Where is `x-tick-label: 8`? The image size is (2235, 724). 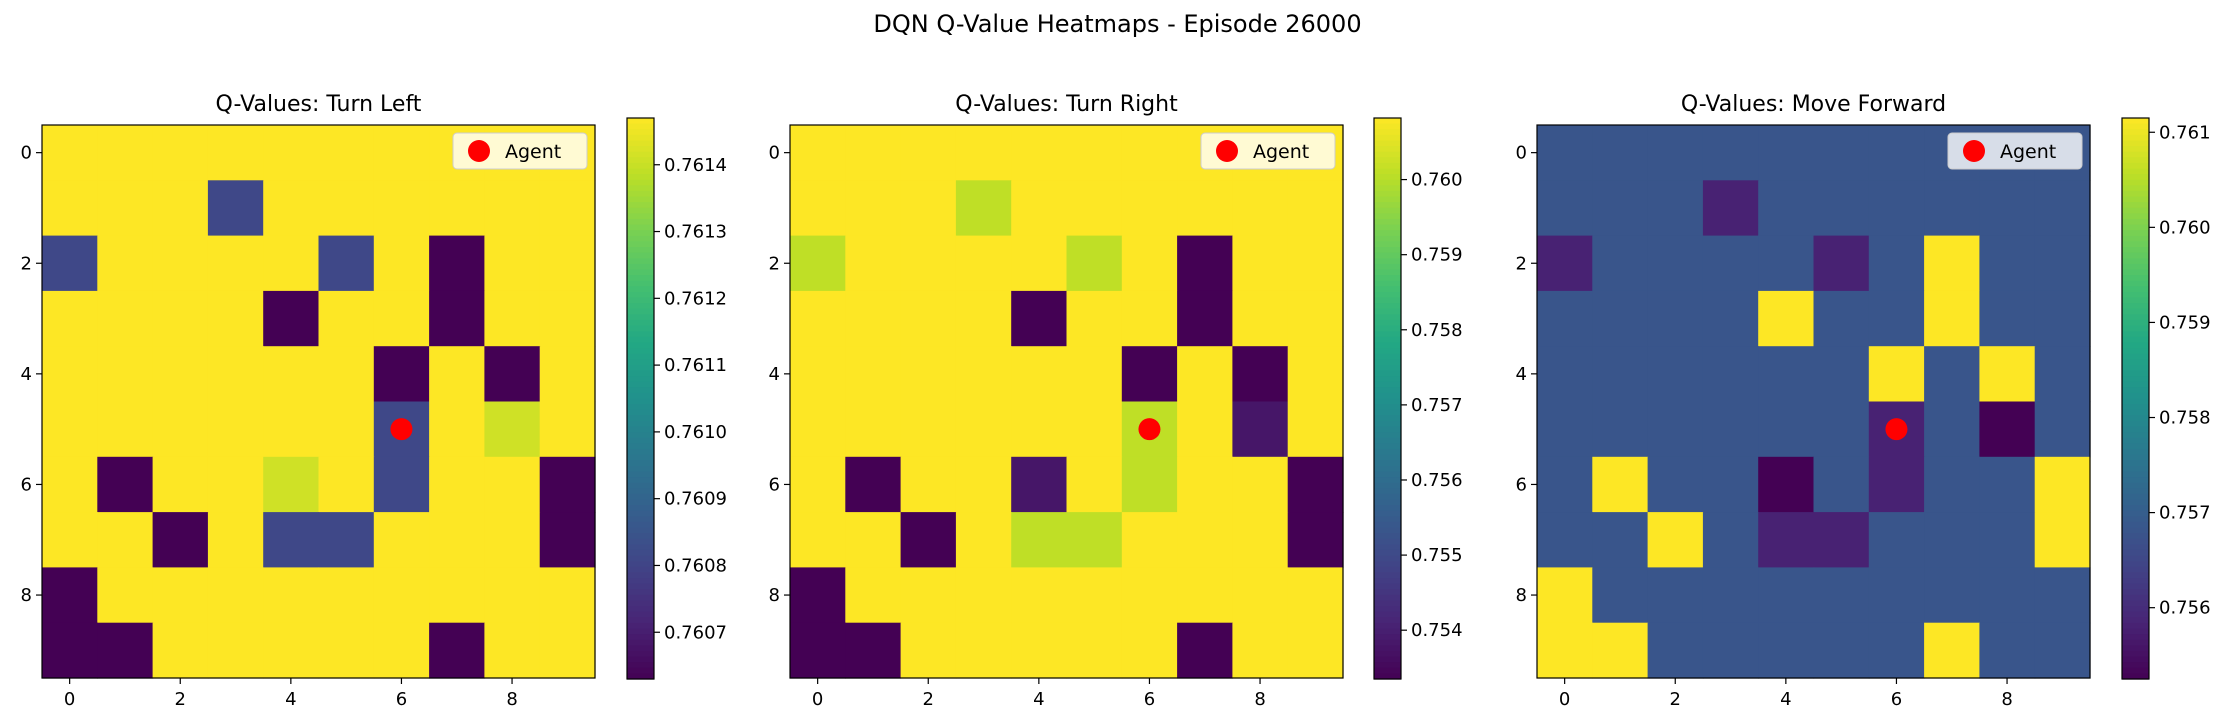
x-tick-label: 8 is located at coordinates (511, 699).